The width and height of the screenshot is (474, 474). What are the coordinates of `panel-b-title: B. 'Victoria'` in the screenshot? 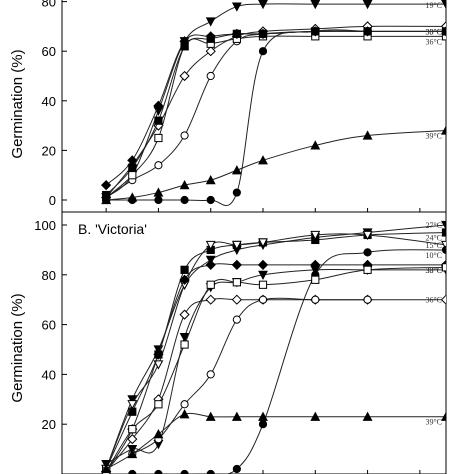 It's located at (112, 229).